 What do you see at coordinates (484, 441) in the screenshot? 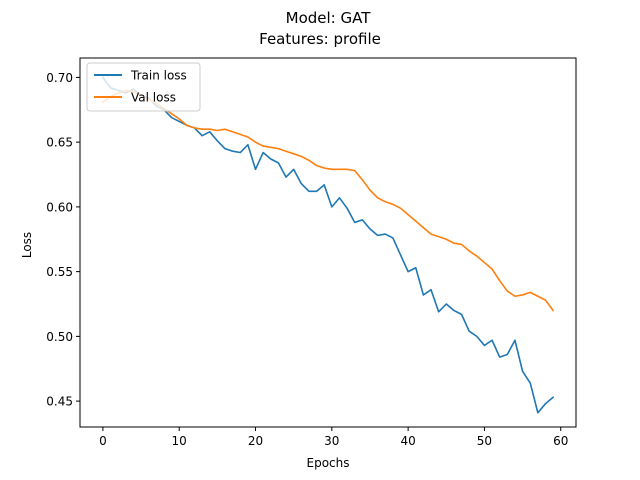
I see `x-tick-label: 50` at bounding box center [484, 441].